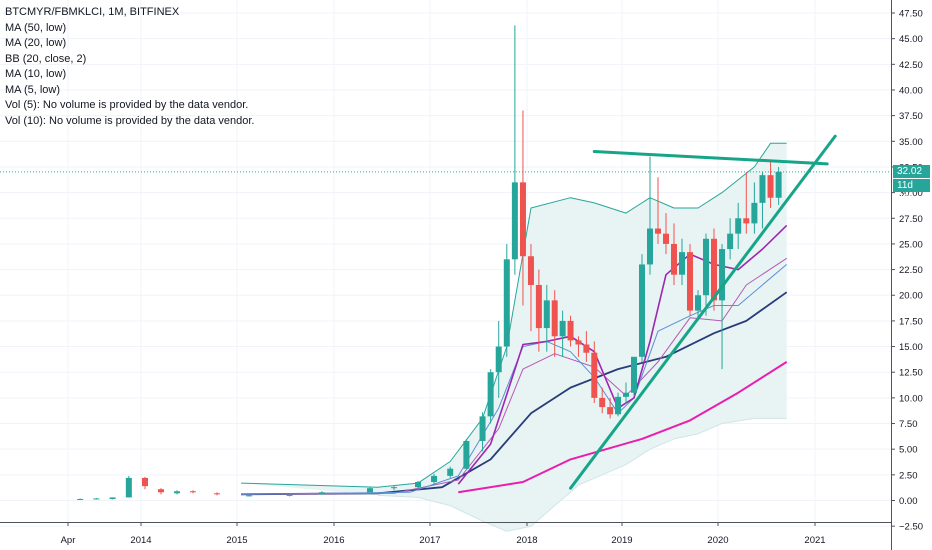  Describe the element at coordinates (908, 450) in the screenshot. I see `price-tick-label: 5.00` at that location.